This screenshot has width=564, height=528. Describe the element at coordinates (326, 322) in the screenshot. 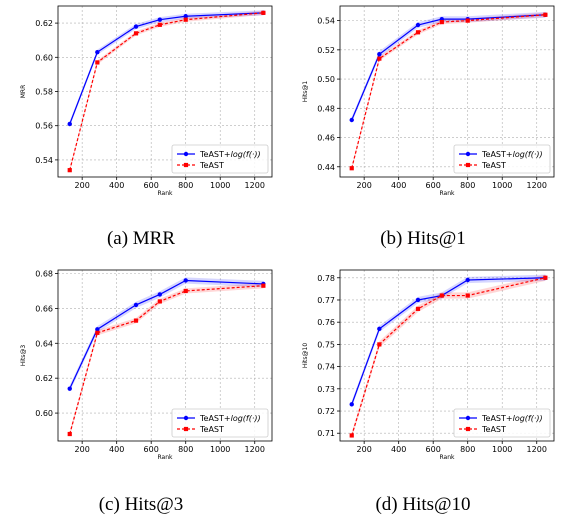

I see `y-tick-label: 0.76` at that location.